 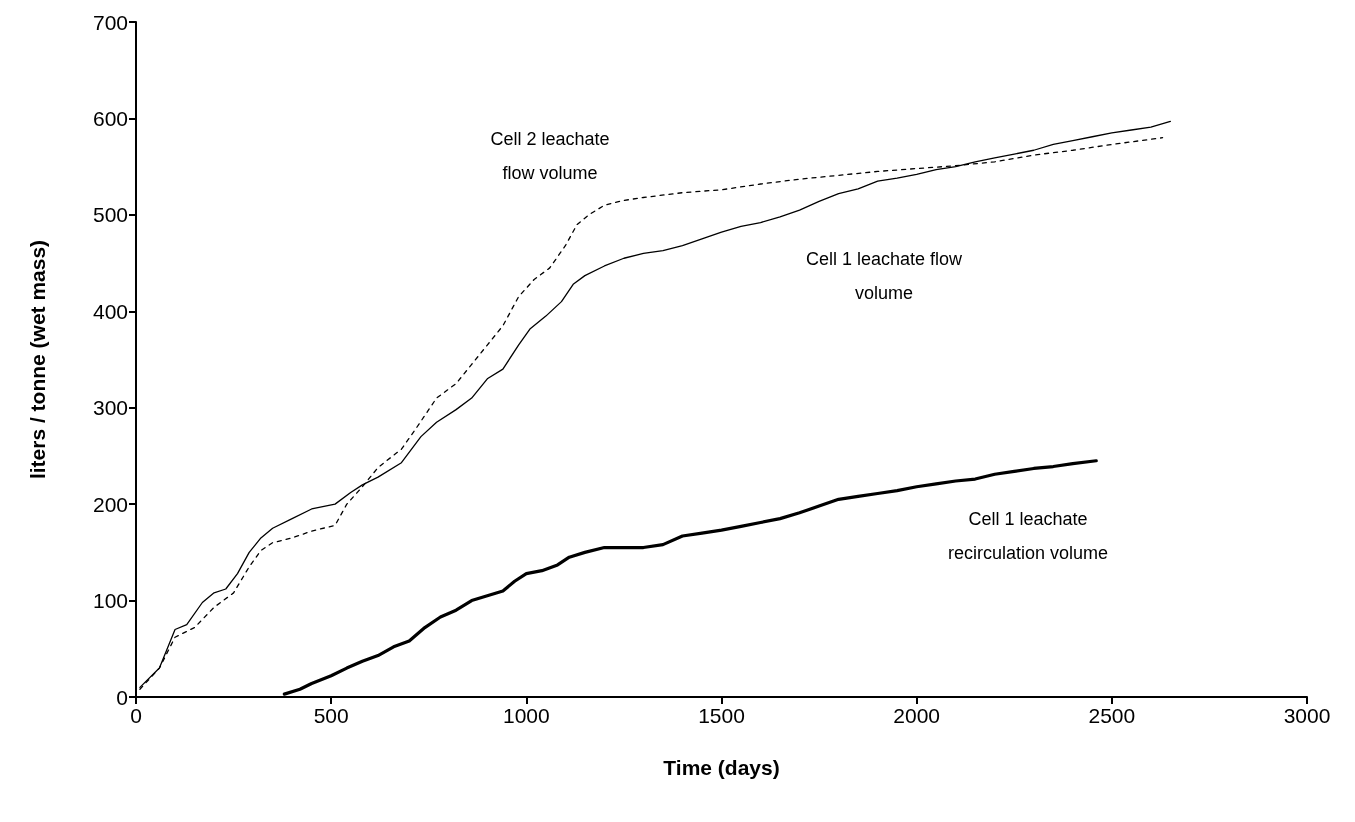 What do you see at coordinates (110, 504) in the screenshot?
I see `y-tick-label: 200` at bounding box center [110, 504].